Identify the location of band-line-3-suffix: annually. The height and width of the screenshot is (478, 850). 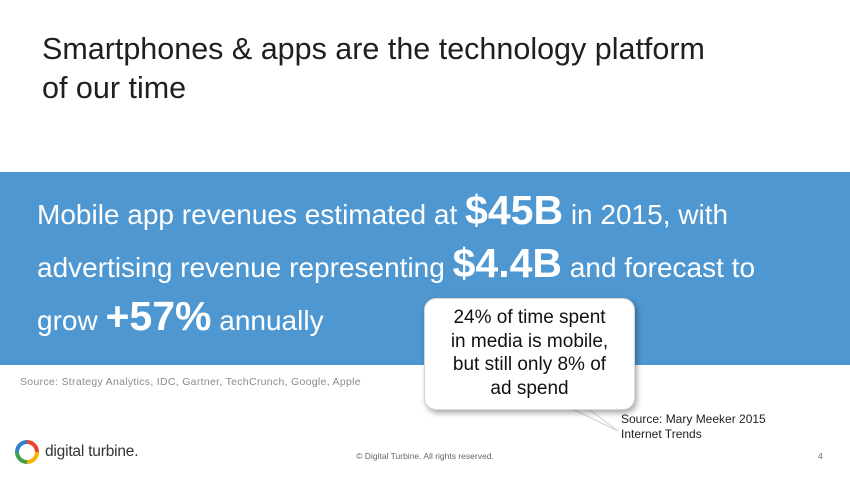
(267, 320).